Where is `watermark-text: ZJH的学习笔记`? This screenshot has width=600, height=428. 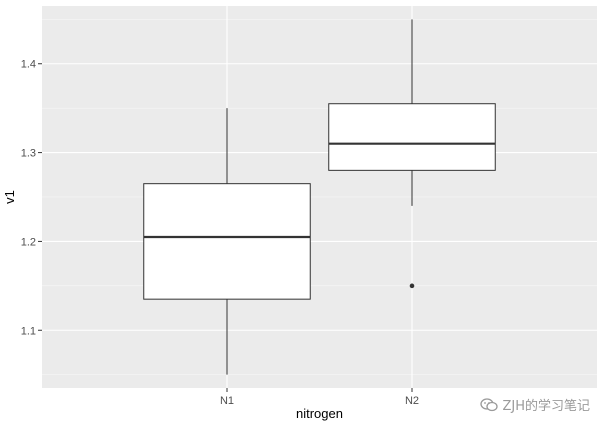 watermark-text: ZJH的学习笔记 is located at coordinates (546, 406).